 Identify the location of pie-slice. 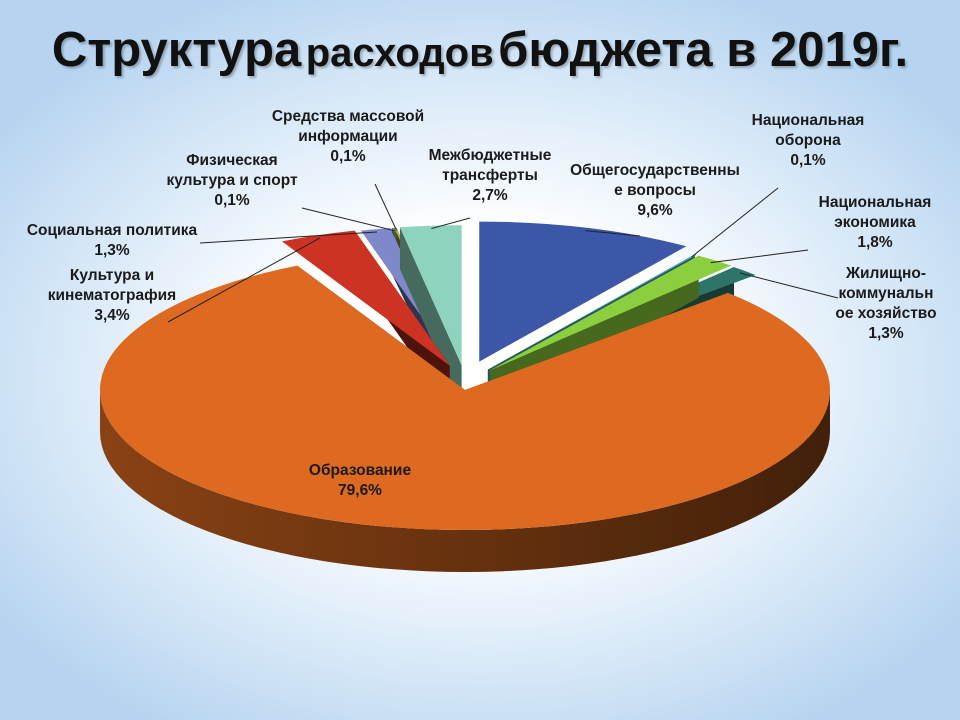
(583, 291).